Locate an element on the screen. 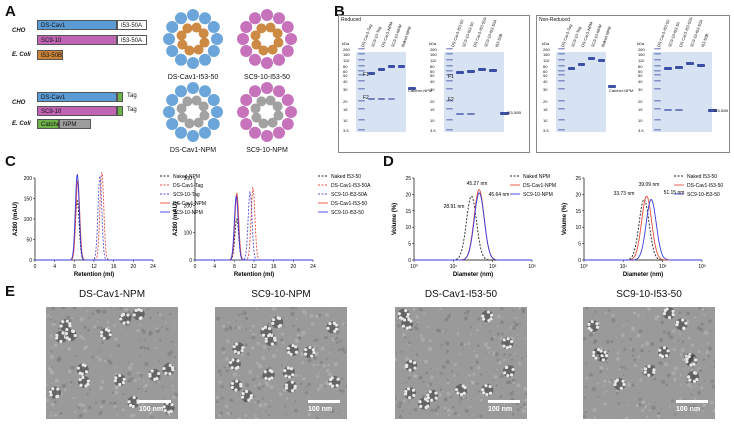 The width and height of the screenshot is (734, 434). legend-label: SC9-10-I53-50A is located at coordinates (349, 195).